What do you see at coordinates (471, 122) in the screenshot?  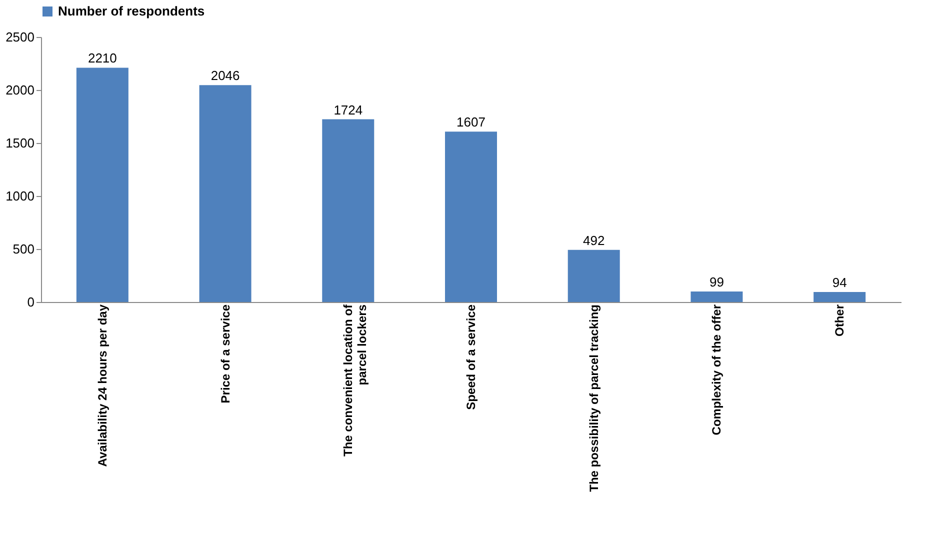 I see `data-label: 1607` at bounding box center [471, 122].